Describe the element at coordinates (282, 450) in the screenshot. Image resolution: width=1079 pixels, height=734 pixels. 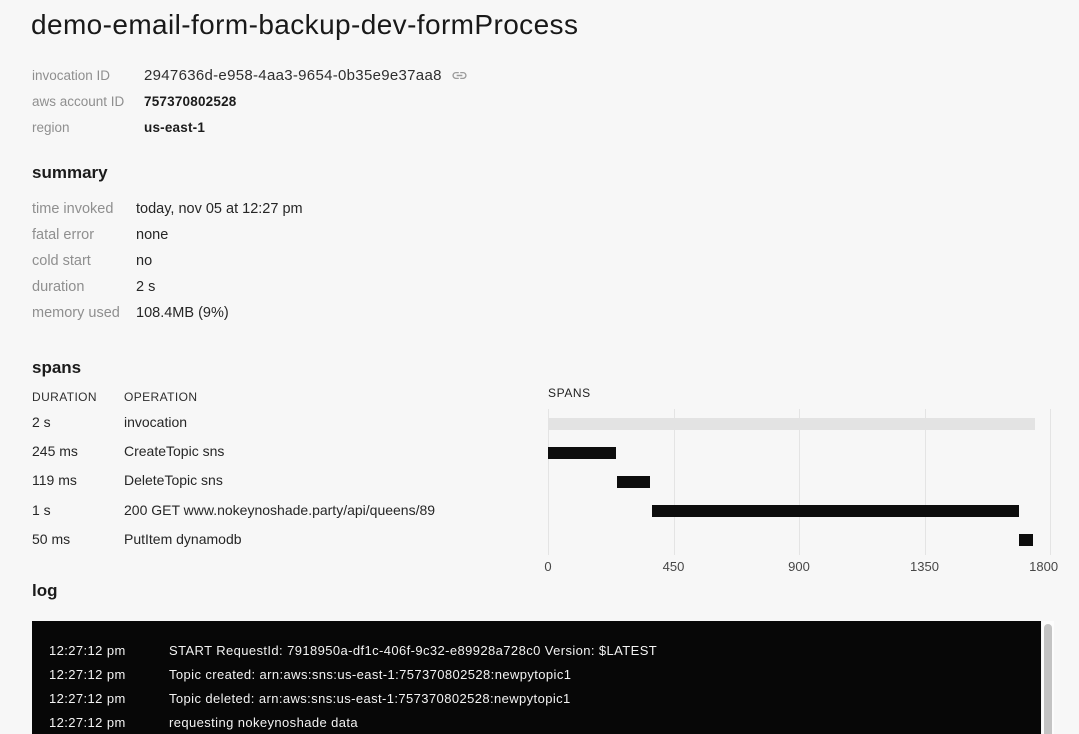
I see `table-row: 245 ms CreateTopic sns` at that location.